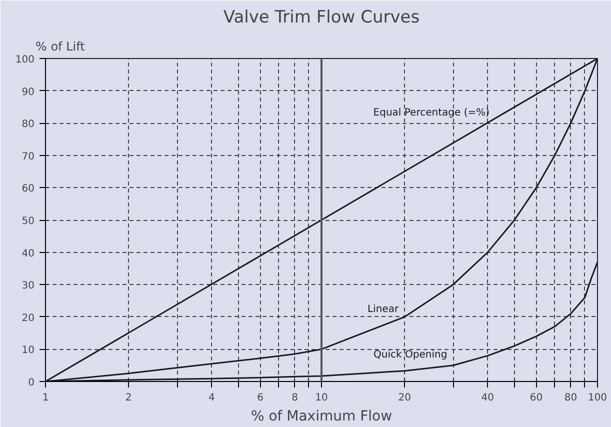  Describe the element at coordinates (45, 398) in the screenshot. I see `x-tick-label: 1` at that location.